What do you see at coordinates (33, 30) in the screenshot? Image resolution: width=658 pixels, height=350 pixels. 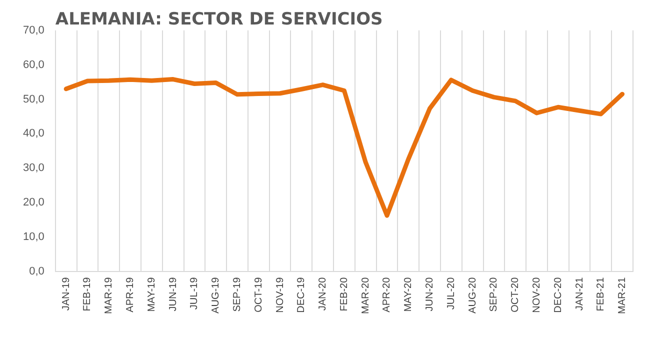 I see `y-tick-label: 70,0` at bounding box center [33, 30].